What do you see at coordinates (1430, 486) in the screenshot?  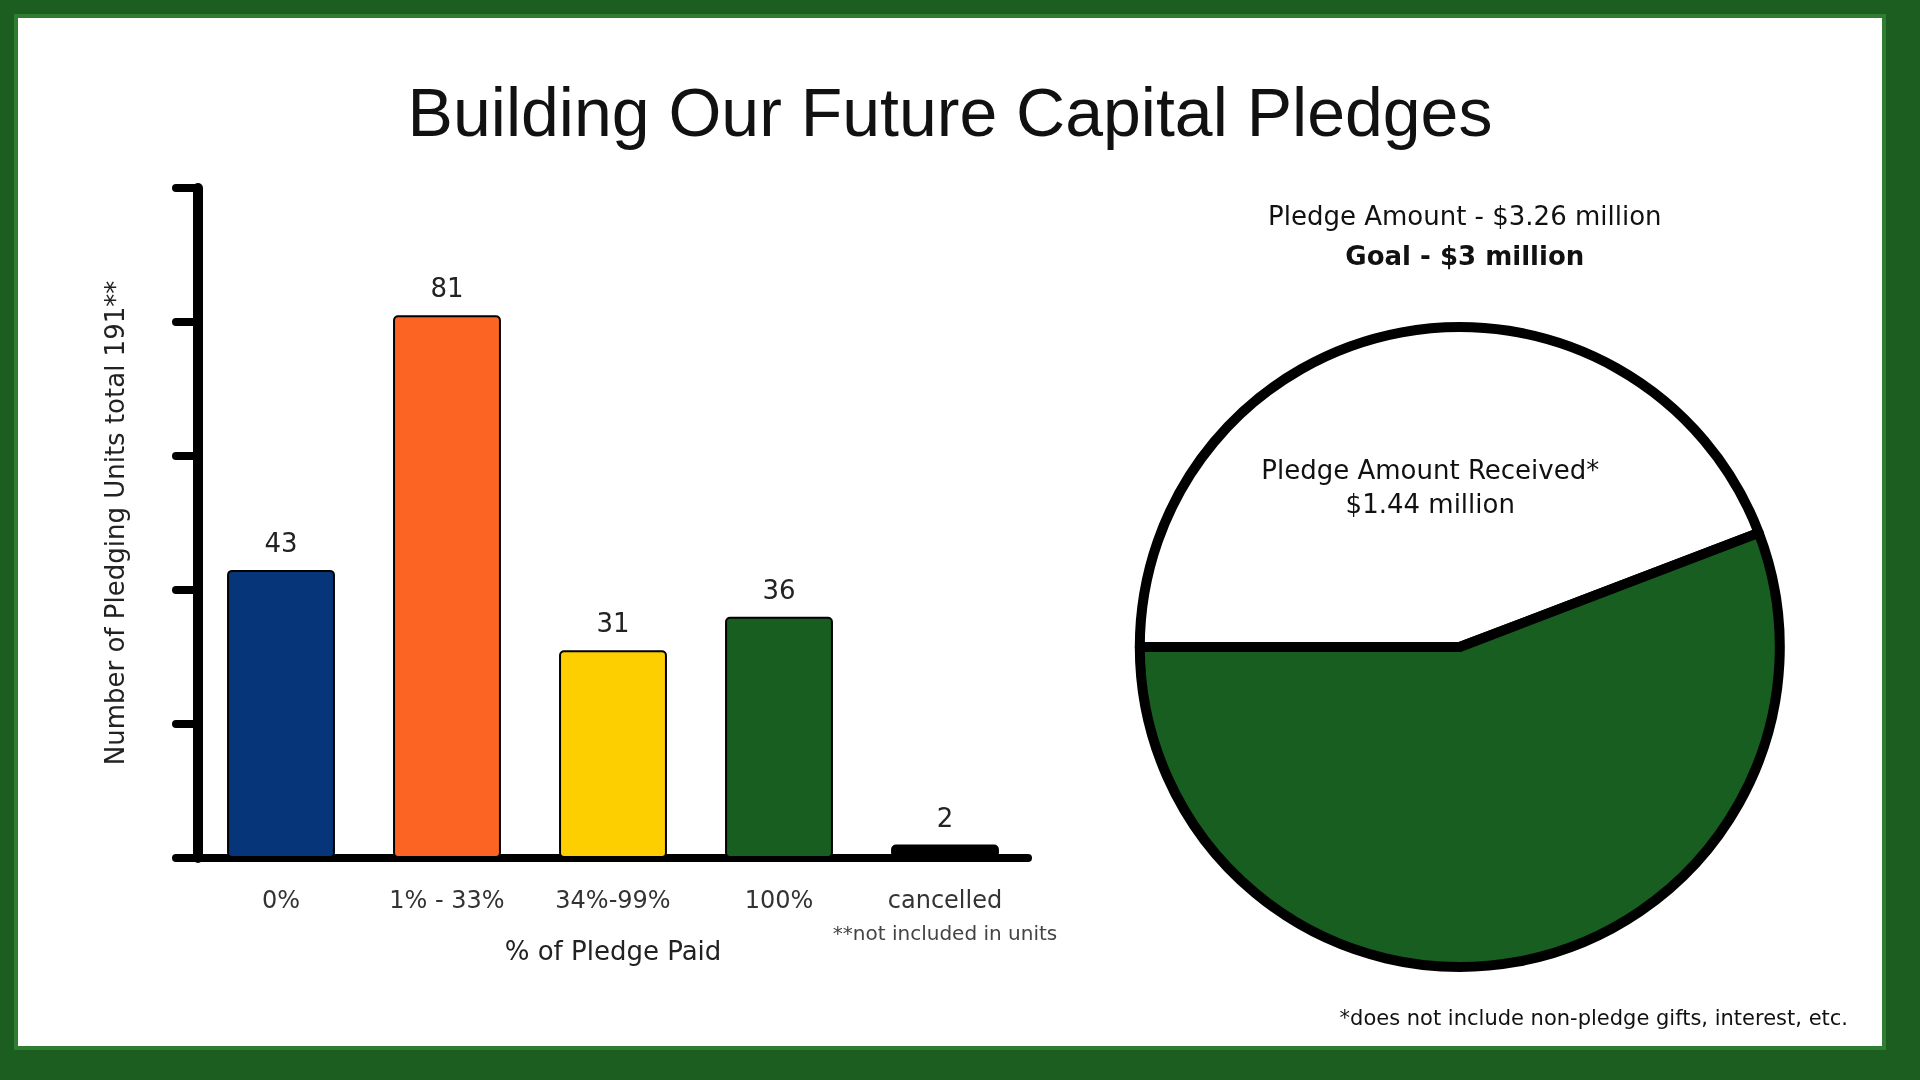 I see `slice-label: Pledge Amount Received* $1.44 million` at bounding box center [1430, 486].